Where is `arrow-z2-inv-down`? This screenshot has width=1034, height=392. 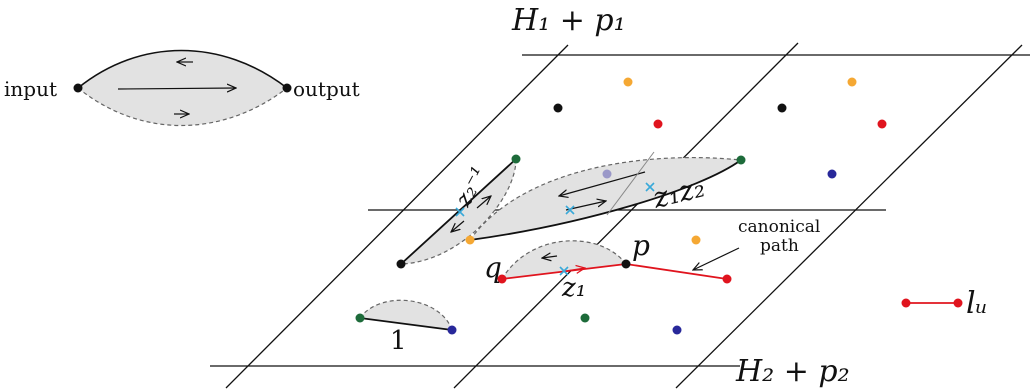
arrow-z2-inv-down is located at coordinates (458, 226).